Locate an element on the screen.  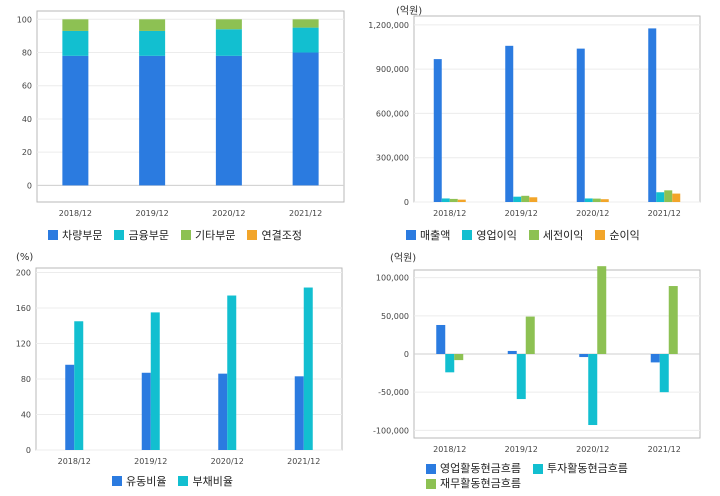
legend-label: 금융부문 is located at coordinates (148, 235).